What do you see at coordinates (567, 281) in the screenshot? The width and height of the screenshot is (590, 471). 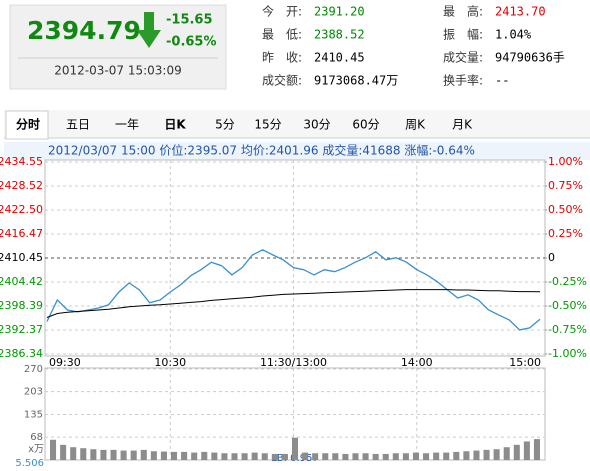 I see `y2-tick-label: -0.25%` at bounding box center [567, 281].